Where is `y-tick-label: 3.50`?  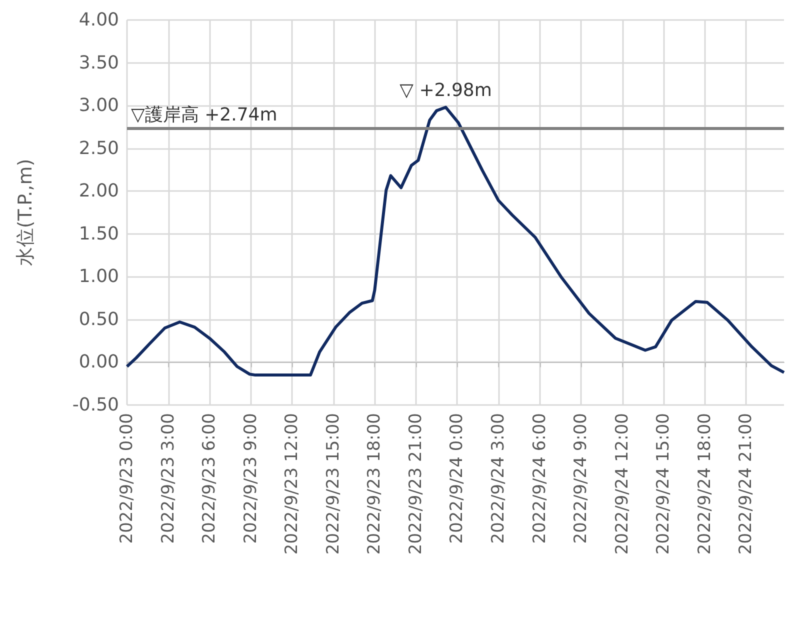
y-tick-label: 3.50 is located at coordinates (98, 63).